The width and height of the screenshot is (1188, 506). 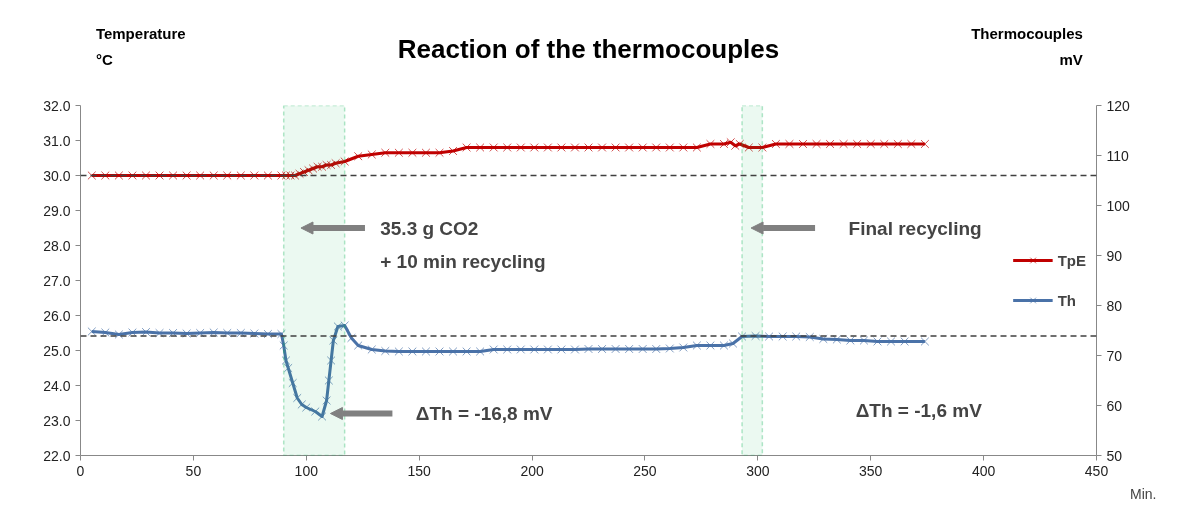 What do you see at coordinates (57, 420) in the screenshot?
I see `y-tick-label: 23.0` at bounding box center [57, 420].